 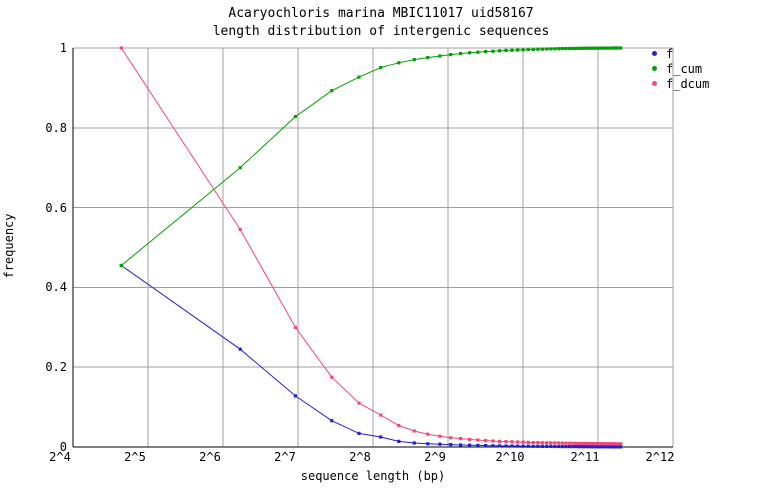 I want to click on y-tick-label: 1, so click(x=63, y=48).